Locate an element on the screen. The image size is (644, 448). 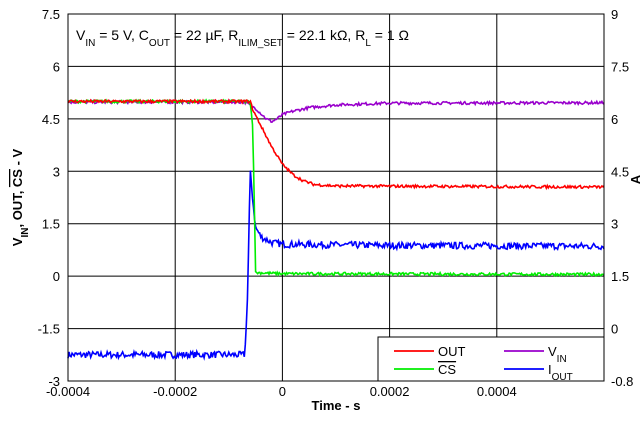
x-tick-label: 0 is located at coordinates (282, 391).